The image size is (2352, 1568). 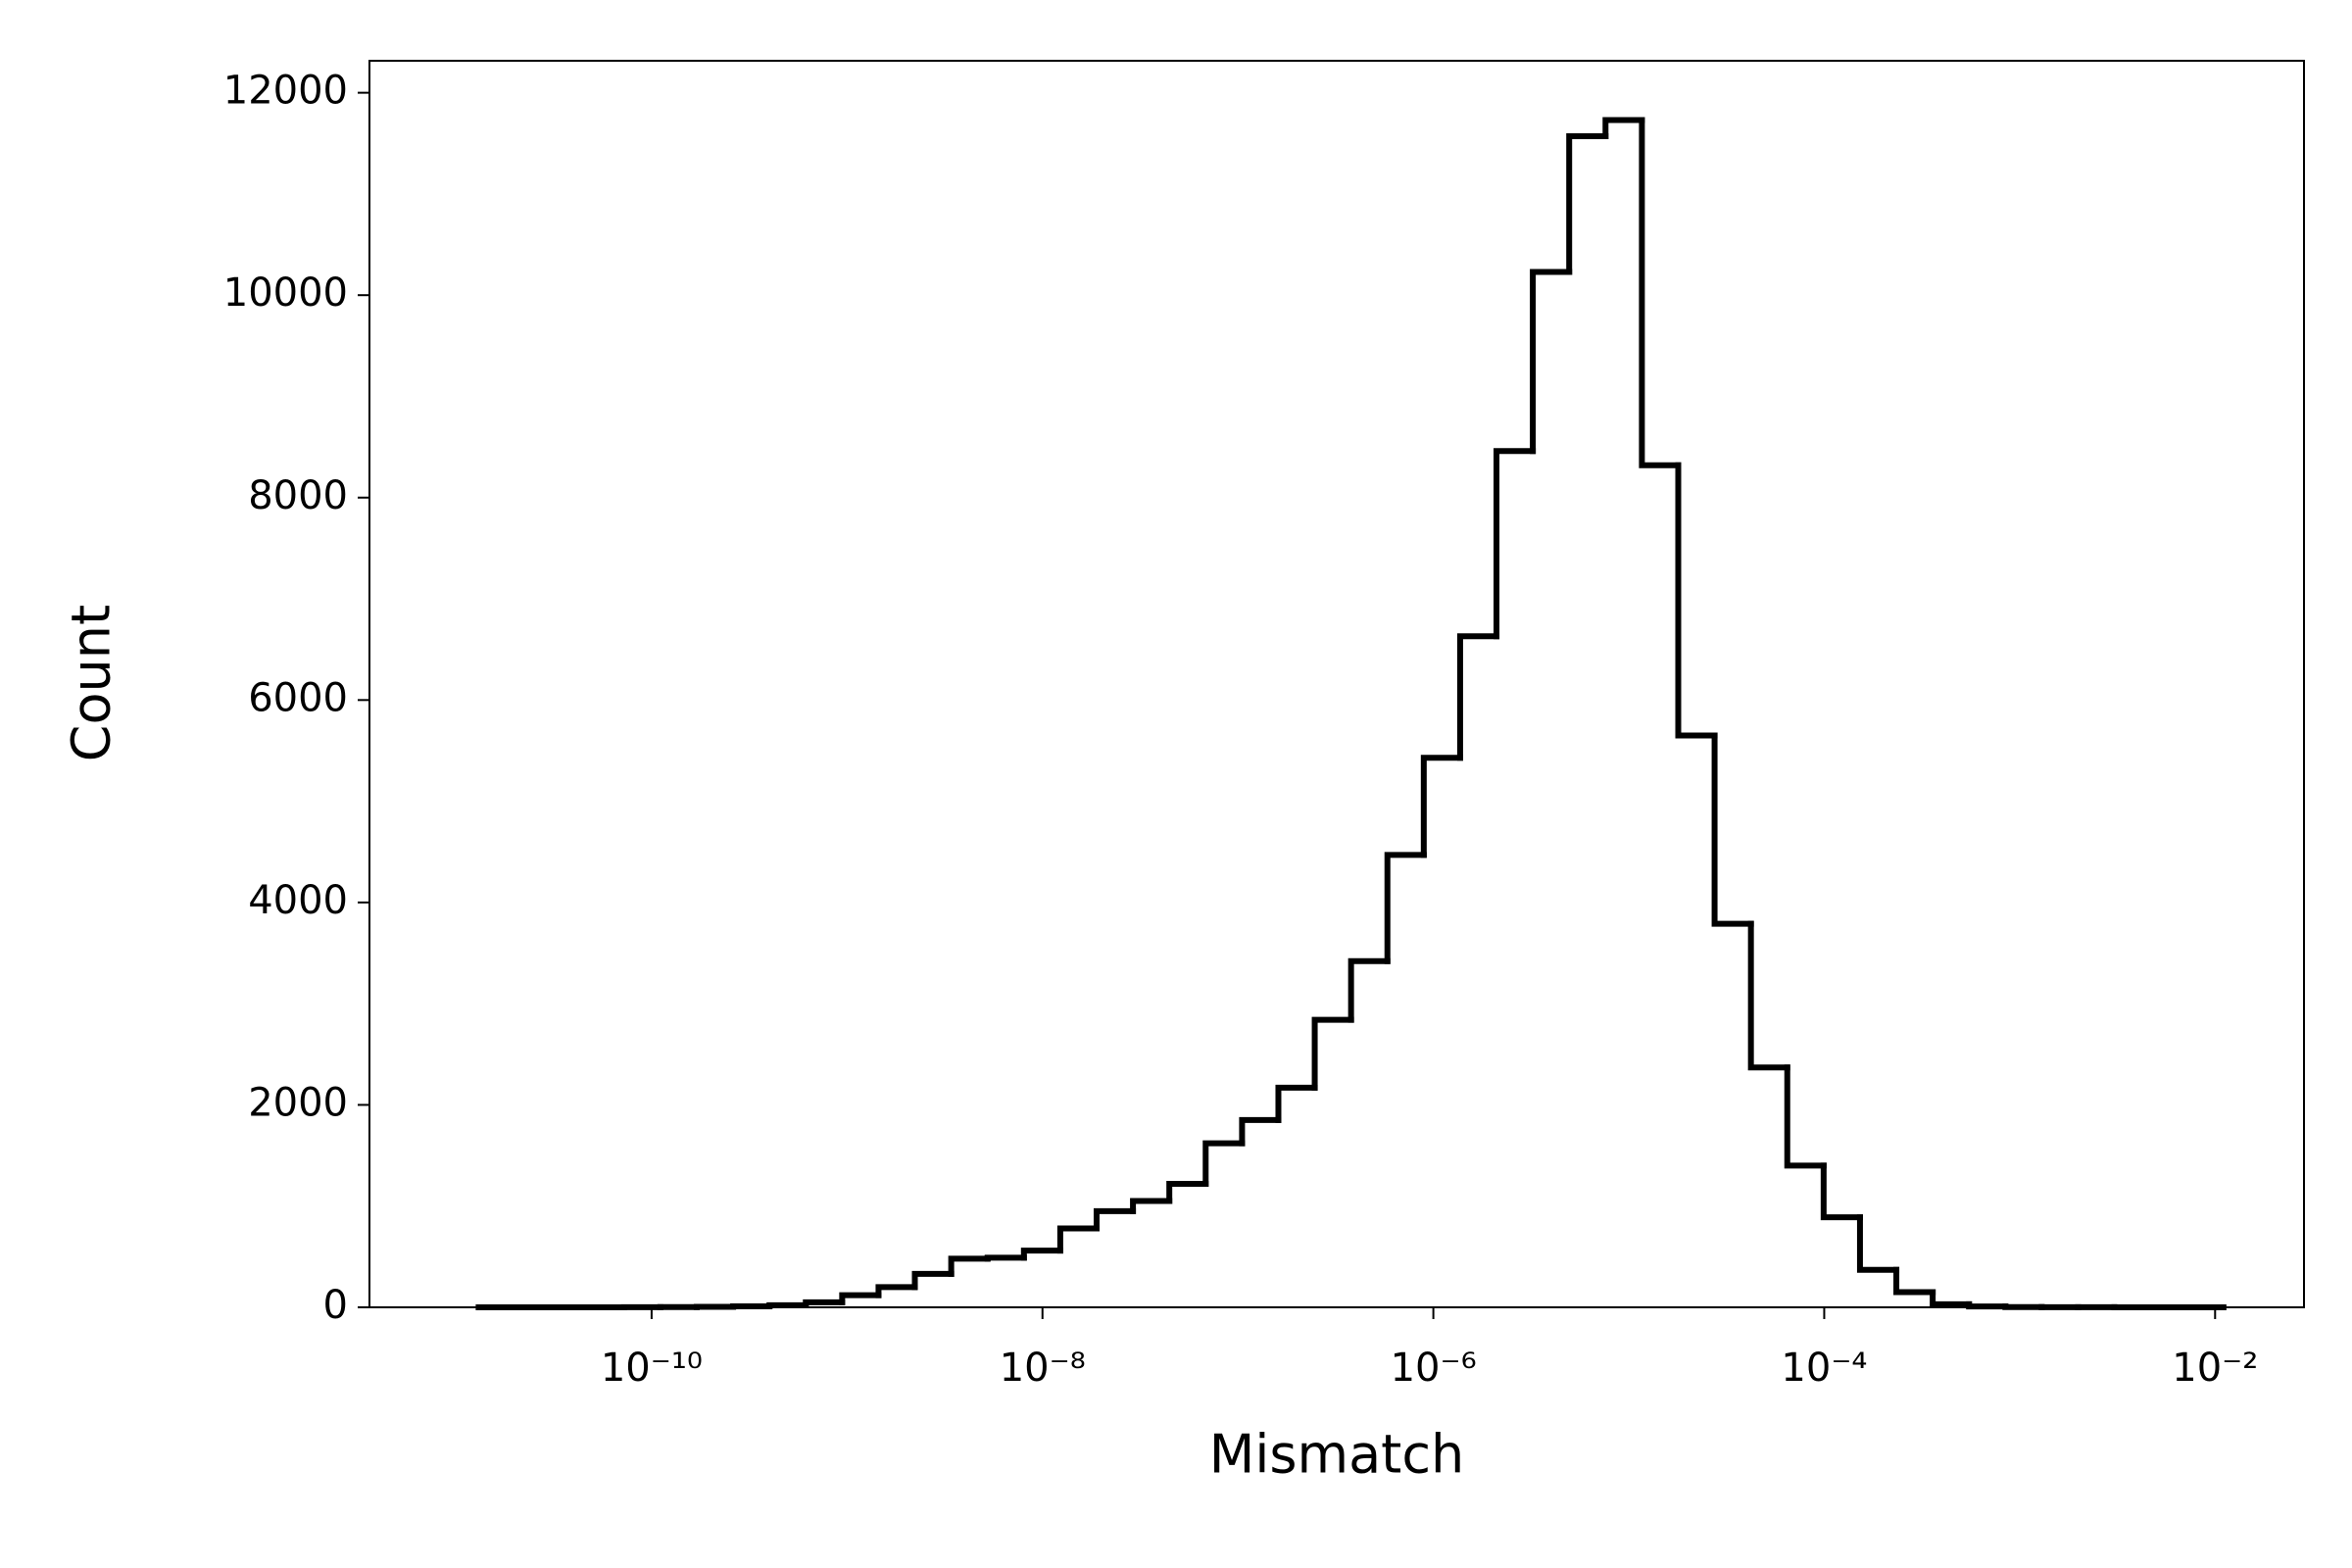 What do you see at coordinates (1043, 1368) in the screenshot?
I see `x-tick-label: 10⁻⁸` at bounding box center [1043, 1368].